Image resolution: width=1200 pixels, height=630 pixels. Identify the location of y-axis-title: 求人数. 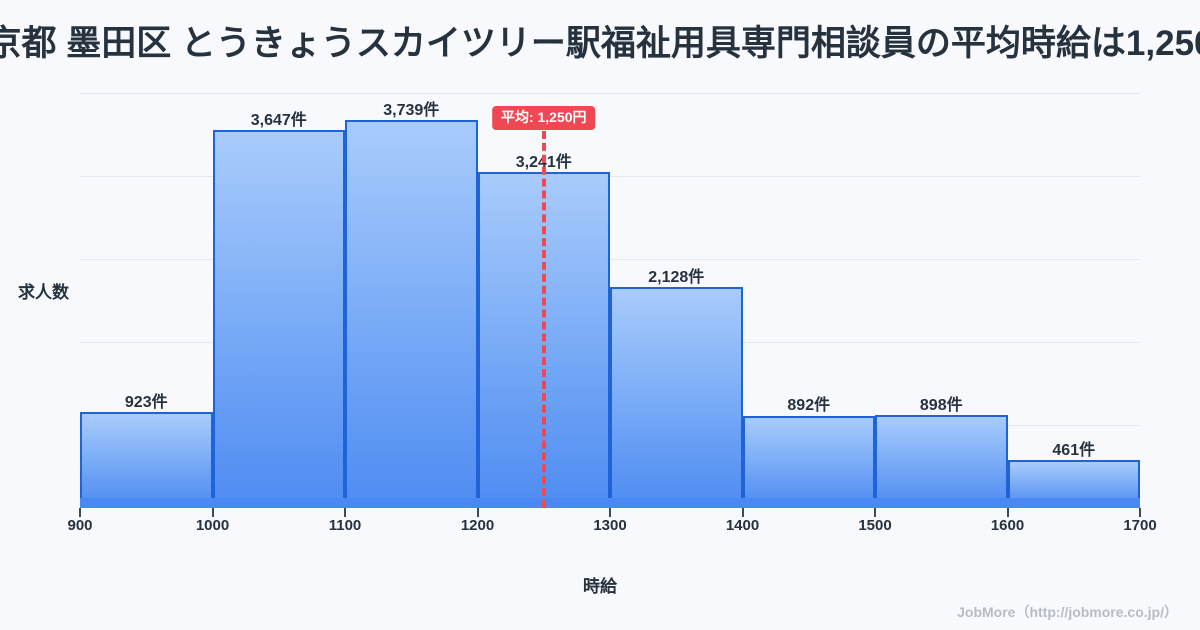
(43, 292).